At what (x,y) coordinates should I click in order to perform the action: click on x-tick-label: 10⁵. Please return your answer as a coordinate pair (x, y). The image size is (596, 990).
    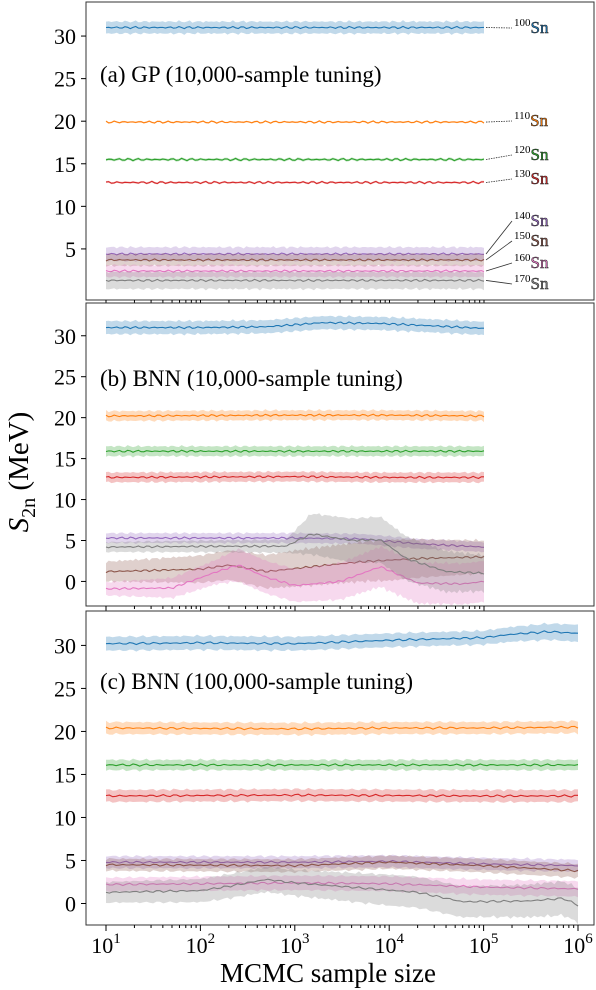
    Looking at the image, I should click on (484, 944).